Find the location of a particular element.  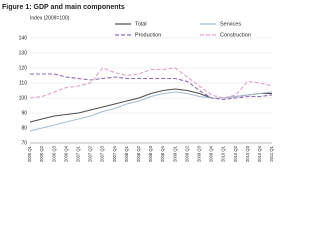

y-tick-label: 110 is located at coordinates (23, 83).